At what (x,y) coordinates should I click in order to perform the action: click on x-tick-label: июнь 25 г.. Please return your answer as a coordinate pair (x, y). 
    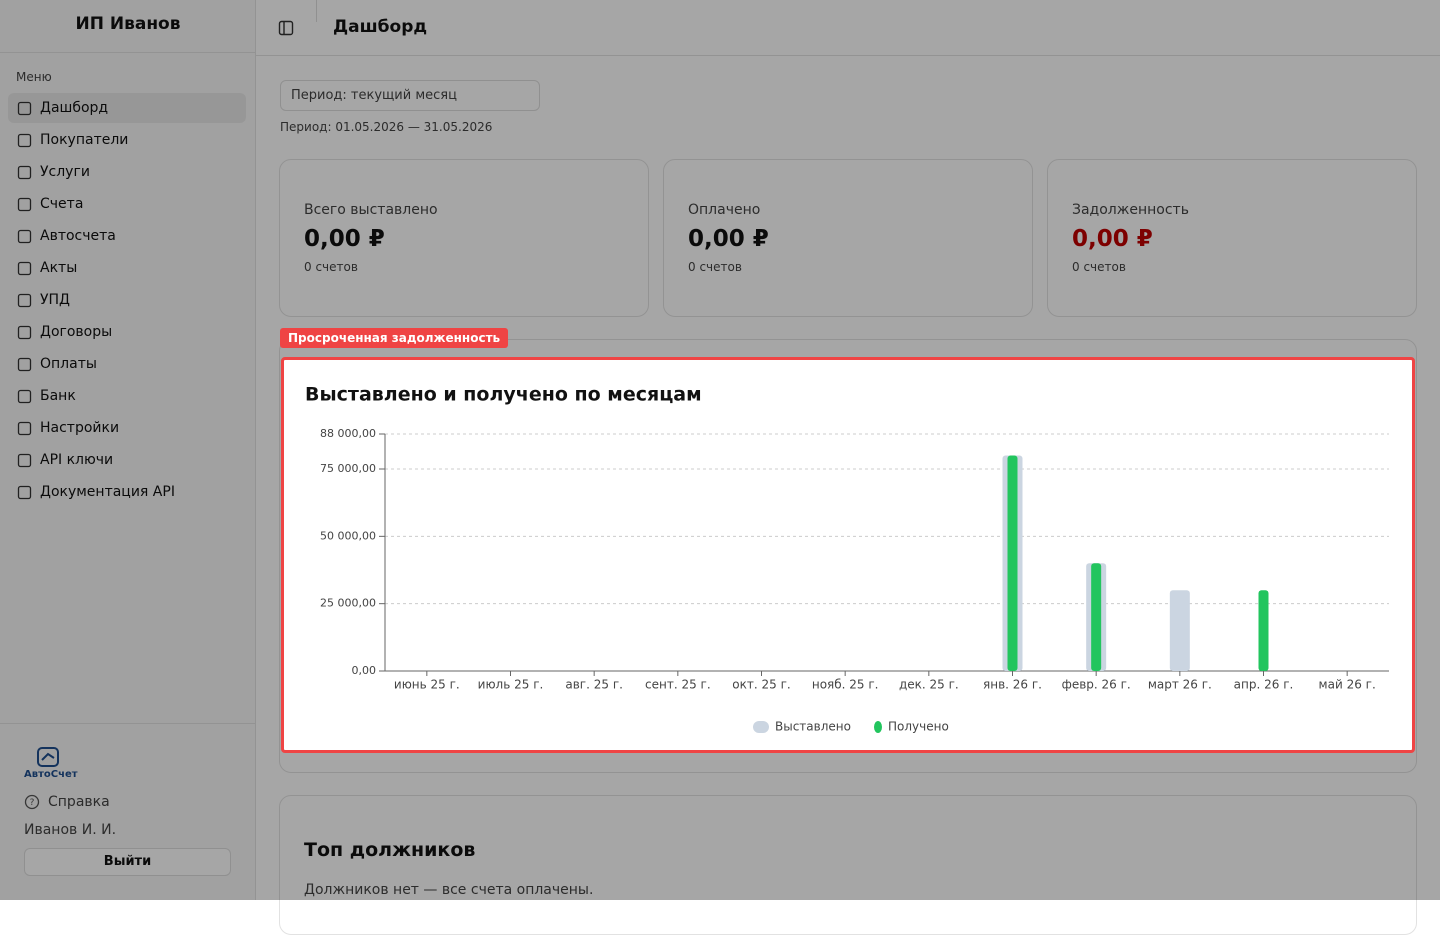
    Looking at the image, I should click on (427, 685).